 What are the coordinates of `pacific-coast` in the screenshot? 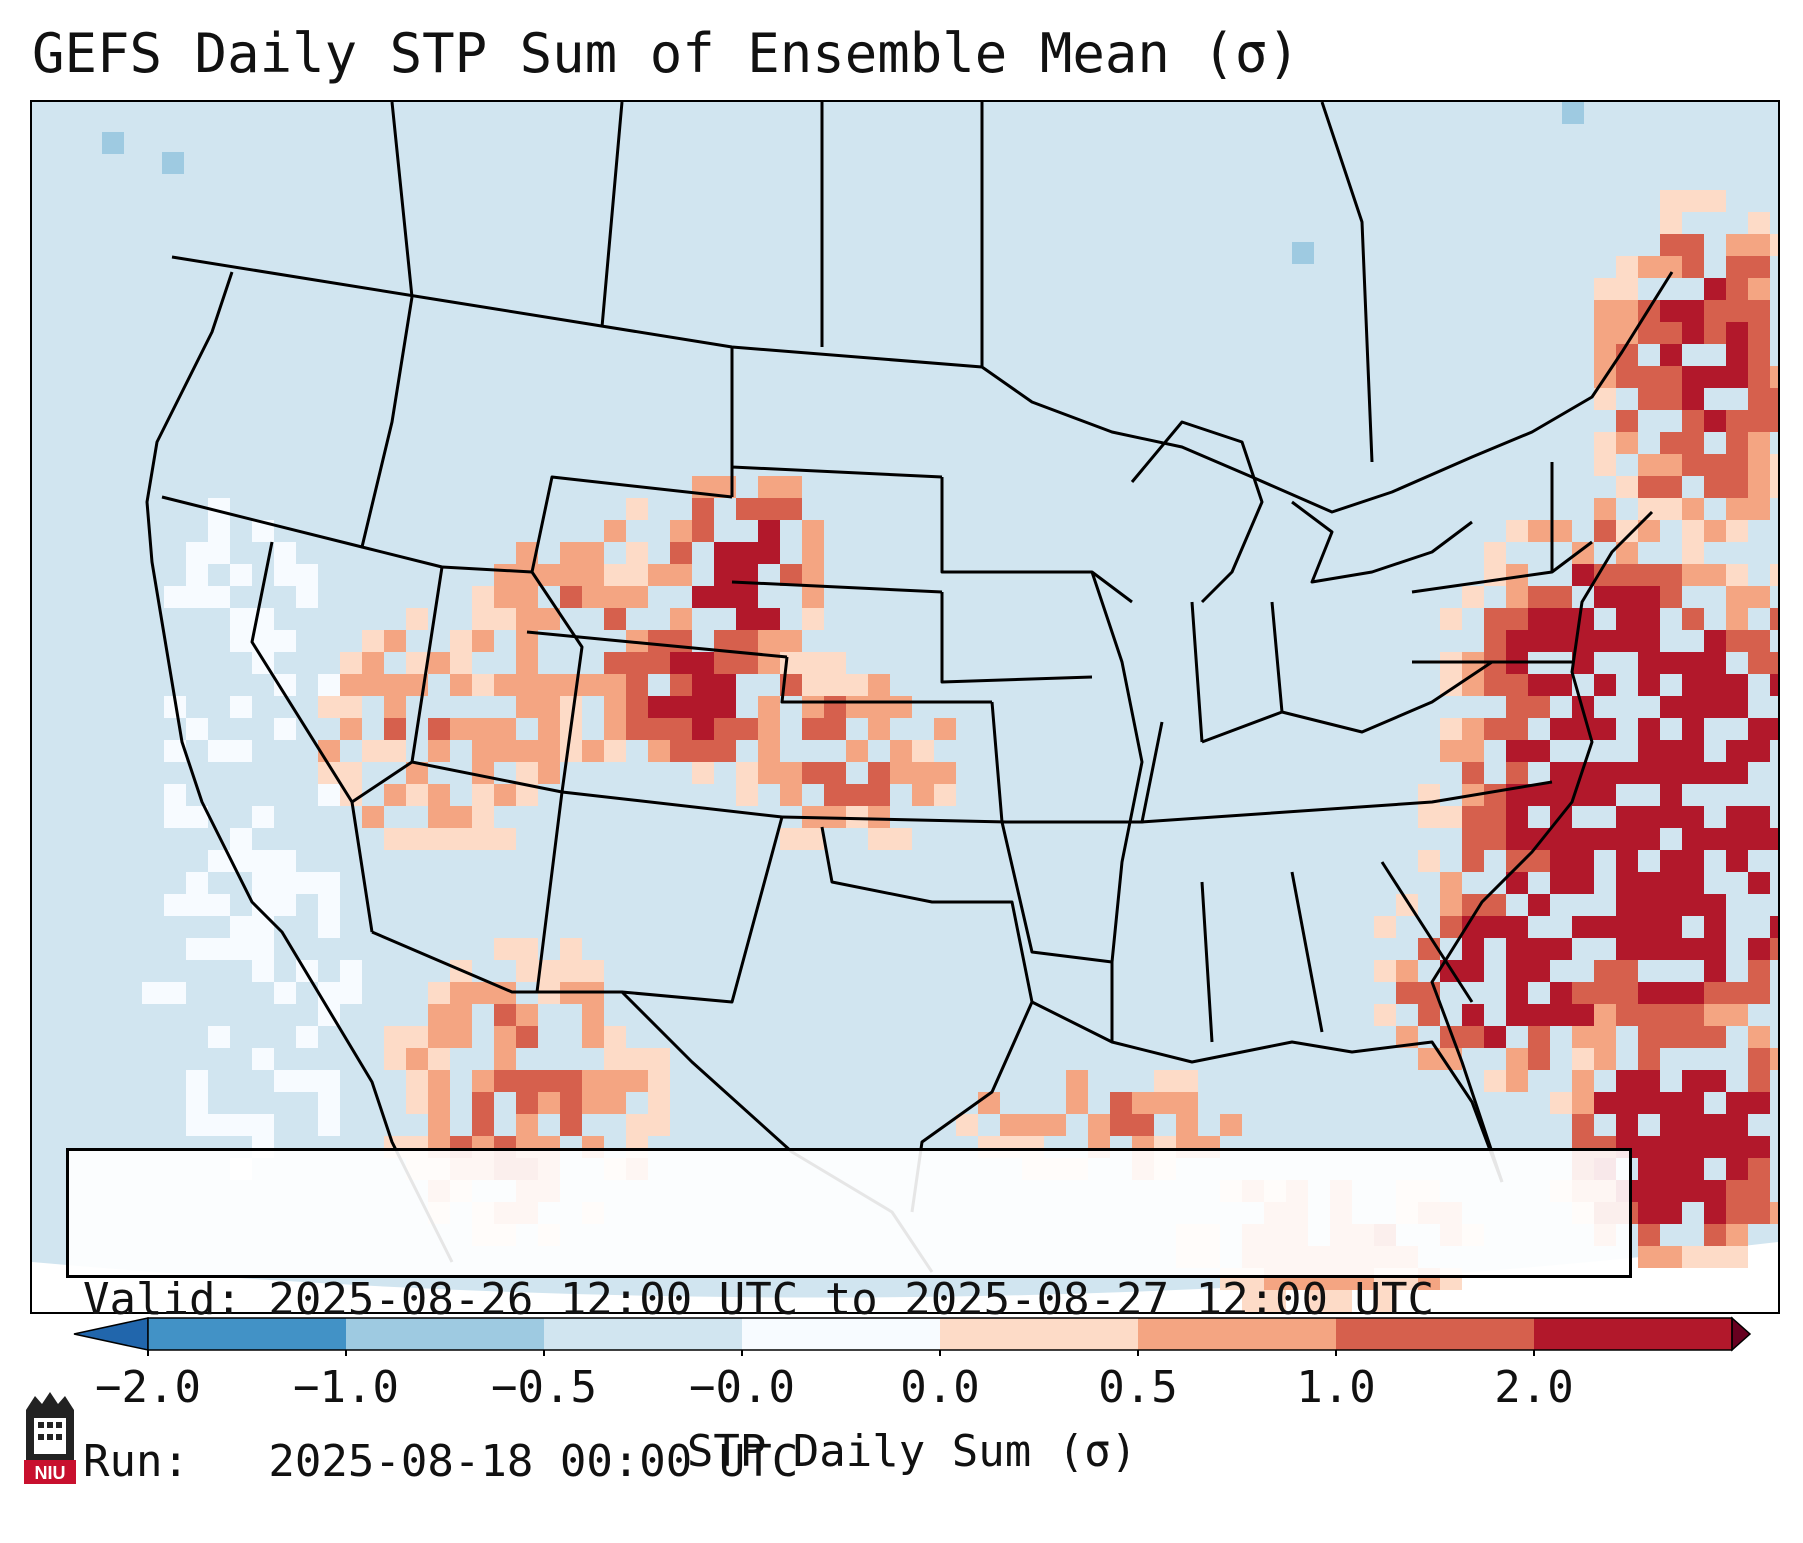 It's located at (299, 767).